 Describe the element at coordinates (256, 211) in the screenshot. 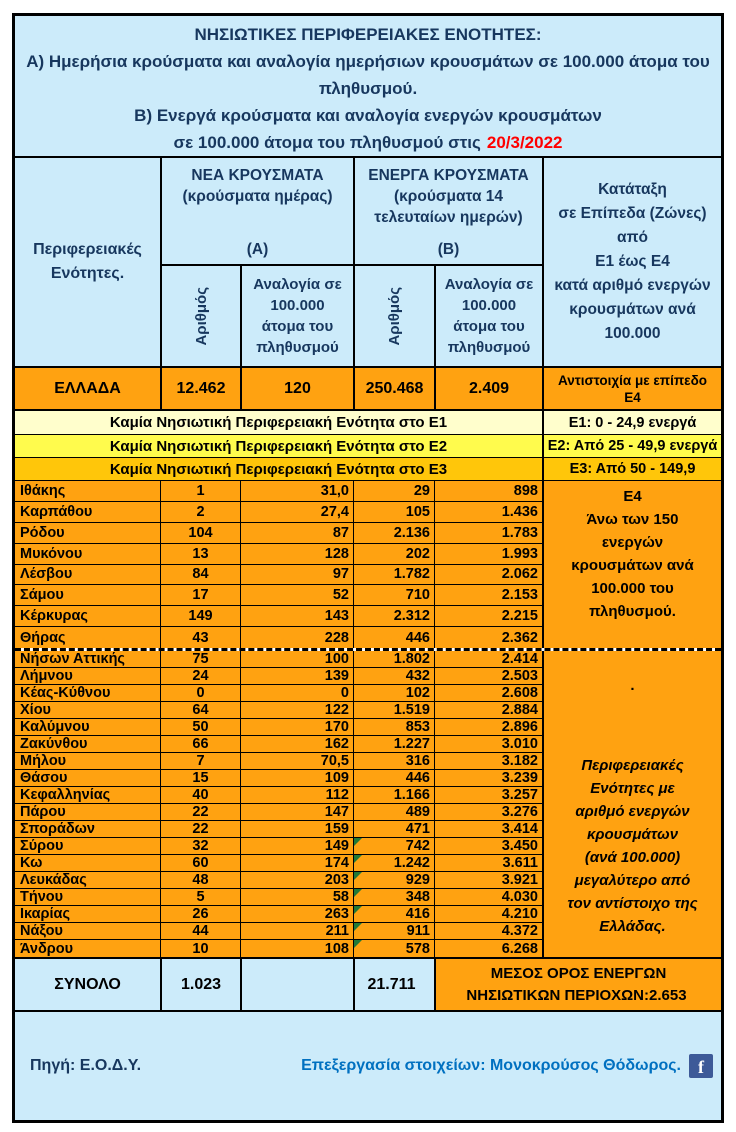

I see `new-cases-header: ΝΕΑ ΚΡΟΥΣΜΑΤΑ (κρούσματα ημέρας) (Α)` at that location.